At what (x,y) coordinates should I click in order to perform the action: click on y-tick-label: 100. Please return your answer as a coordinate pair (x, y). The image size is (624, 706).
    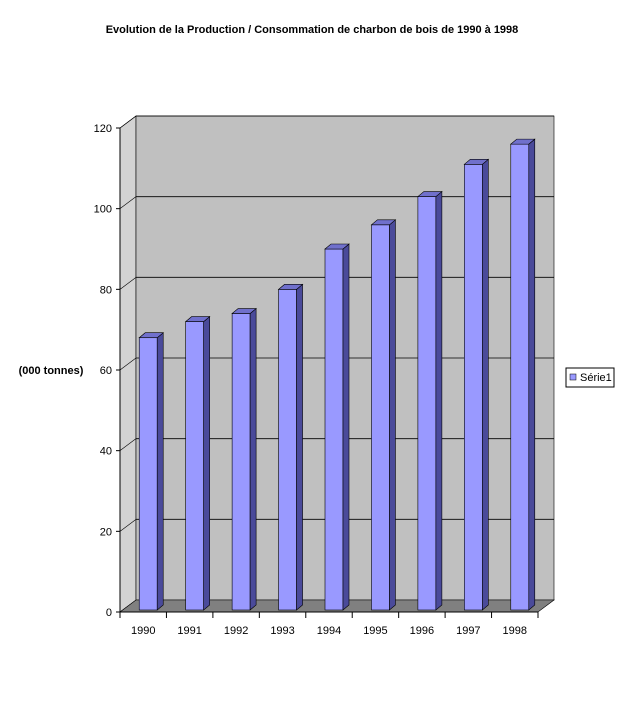
    Looking at the image, I should click on (103, 210).